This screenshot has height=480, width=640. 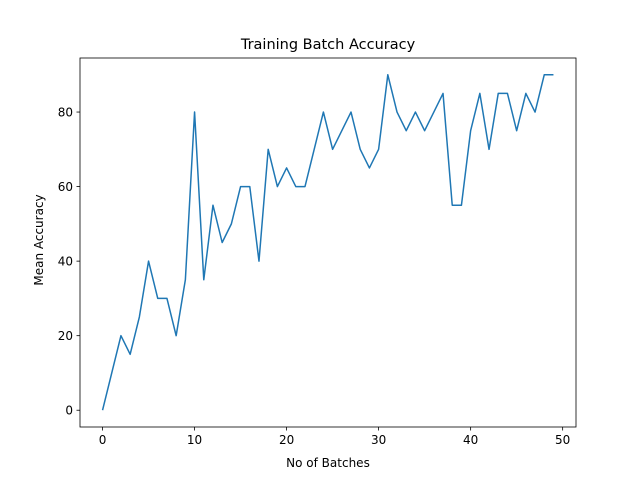 I want to click on x-tick-label-30: 30, so click(x=378, y=440).